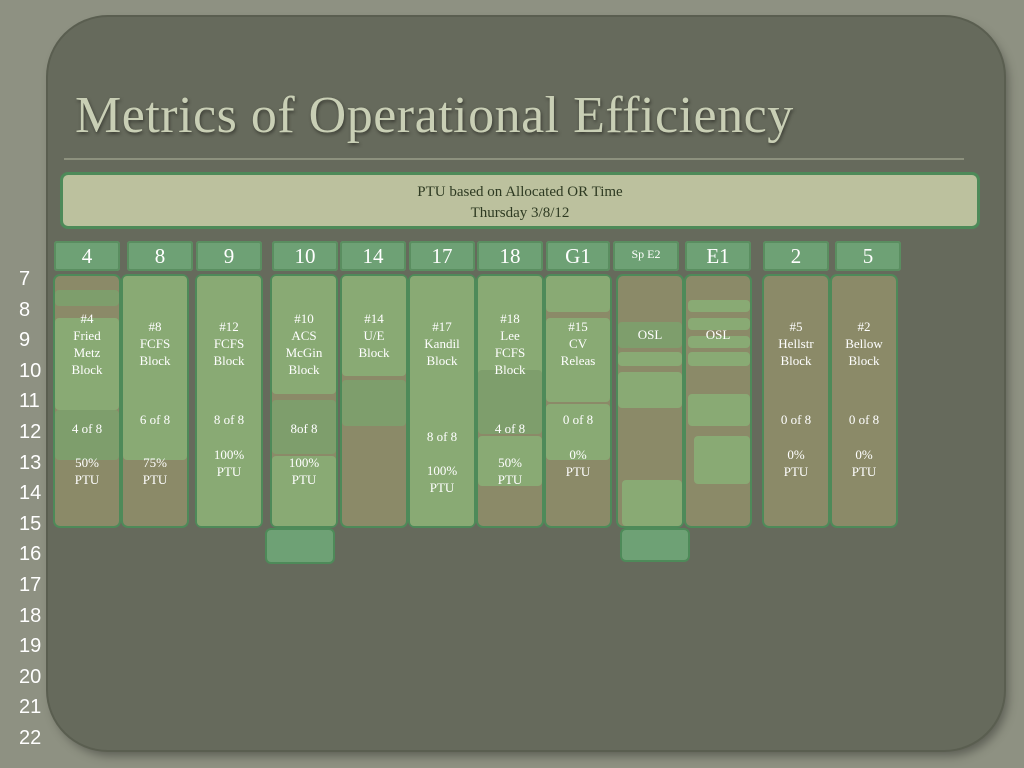  Describe the element at coordinates (520, 213) in the screenshot. I see `banner-line-2: Thursday 3/8/12` at that location.